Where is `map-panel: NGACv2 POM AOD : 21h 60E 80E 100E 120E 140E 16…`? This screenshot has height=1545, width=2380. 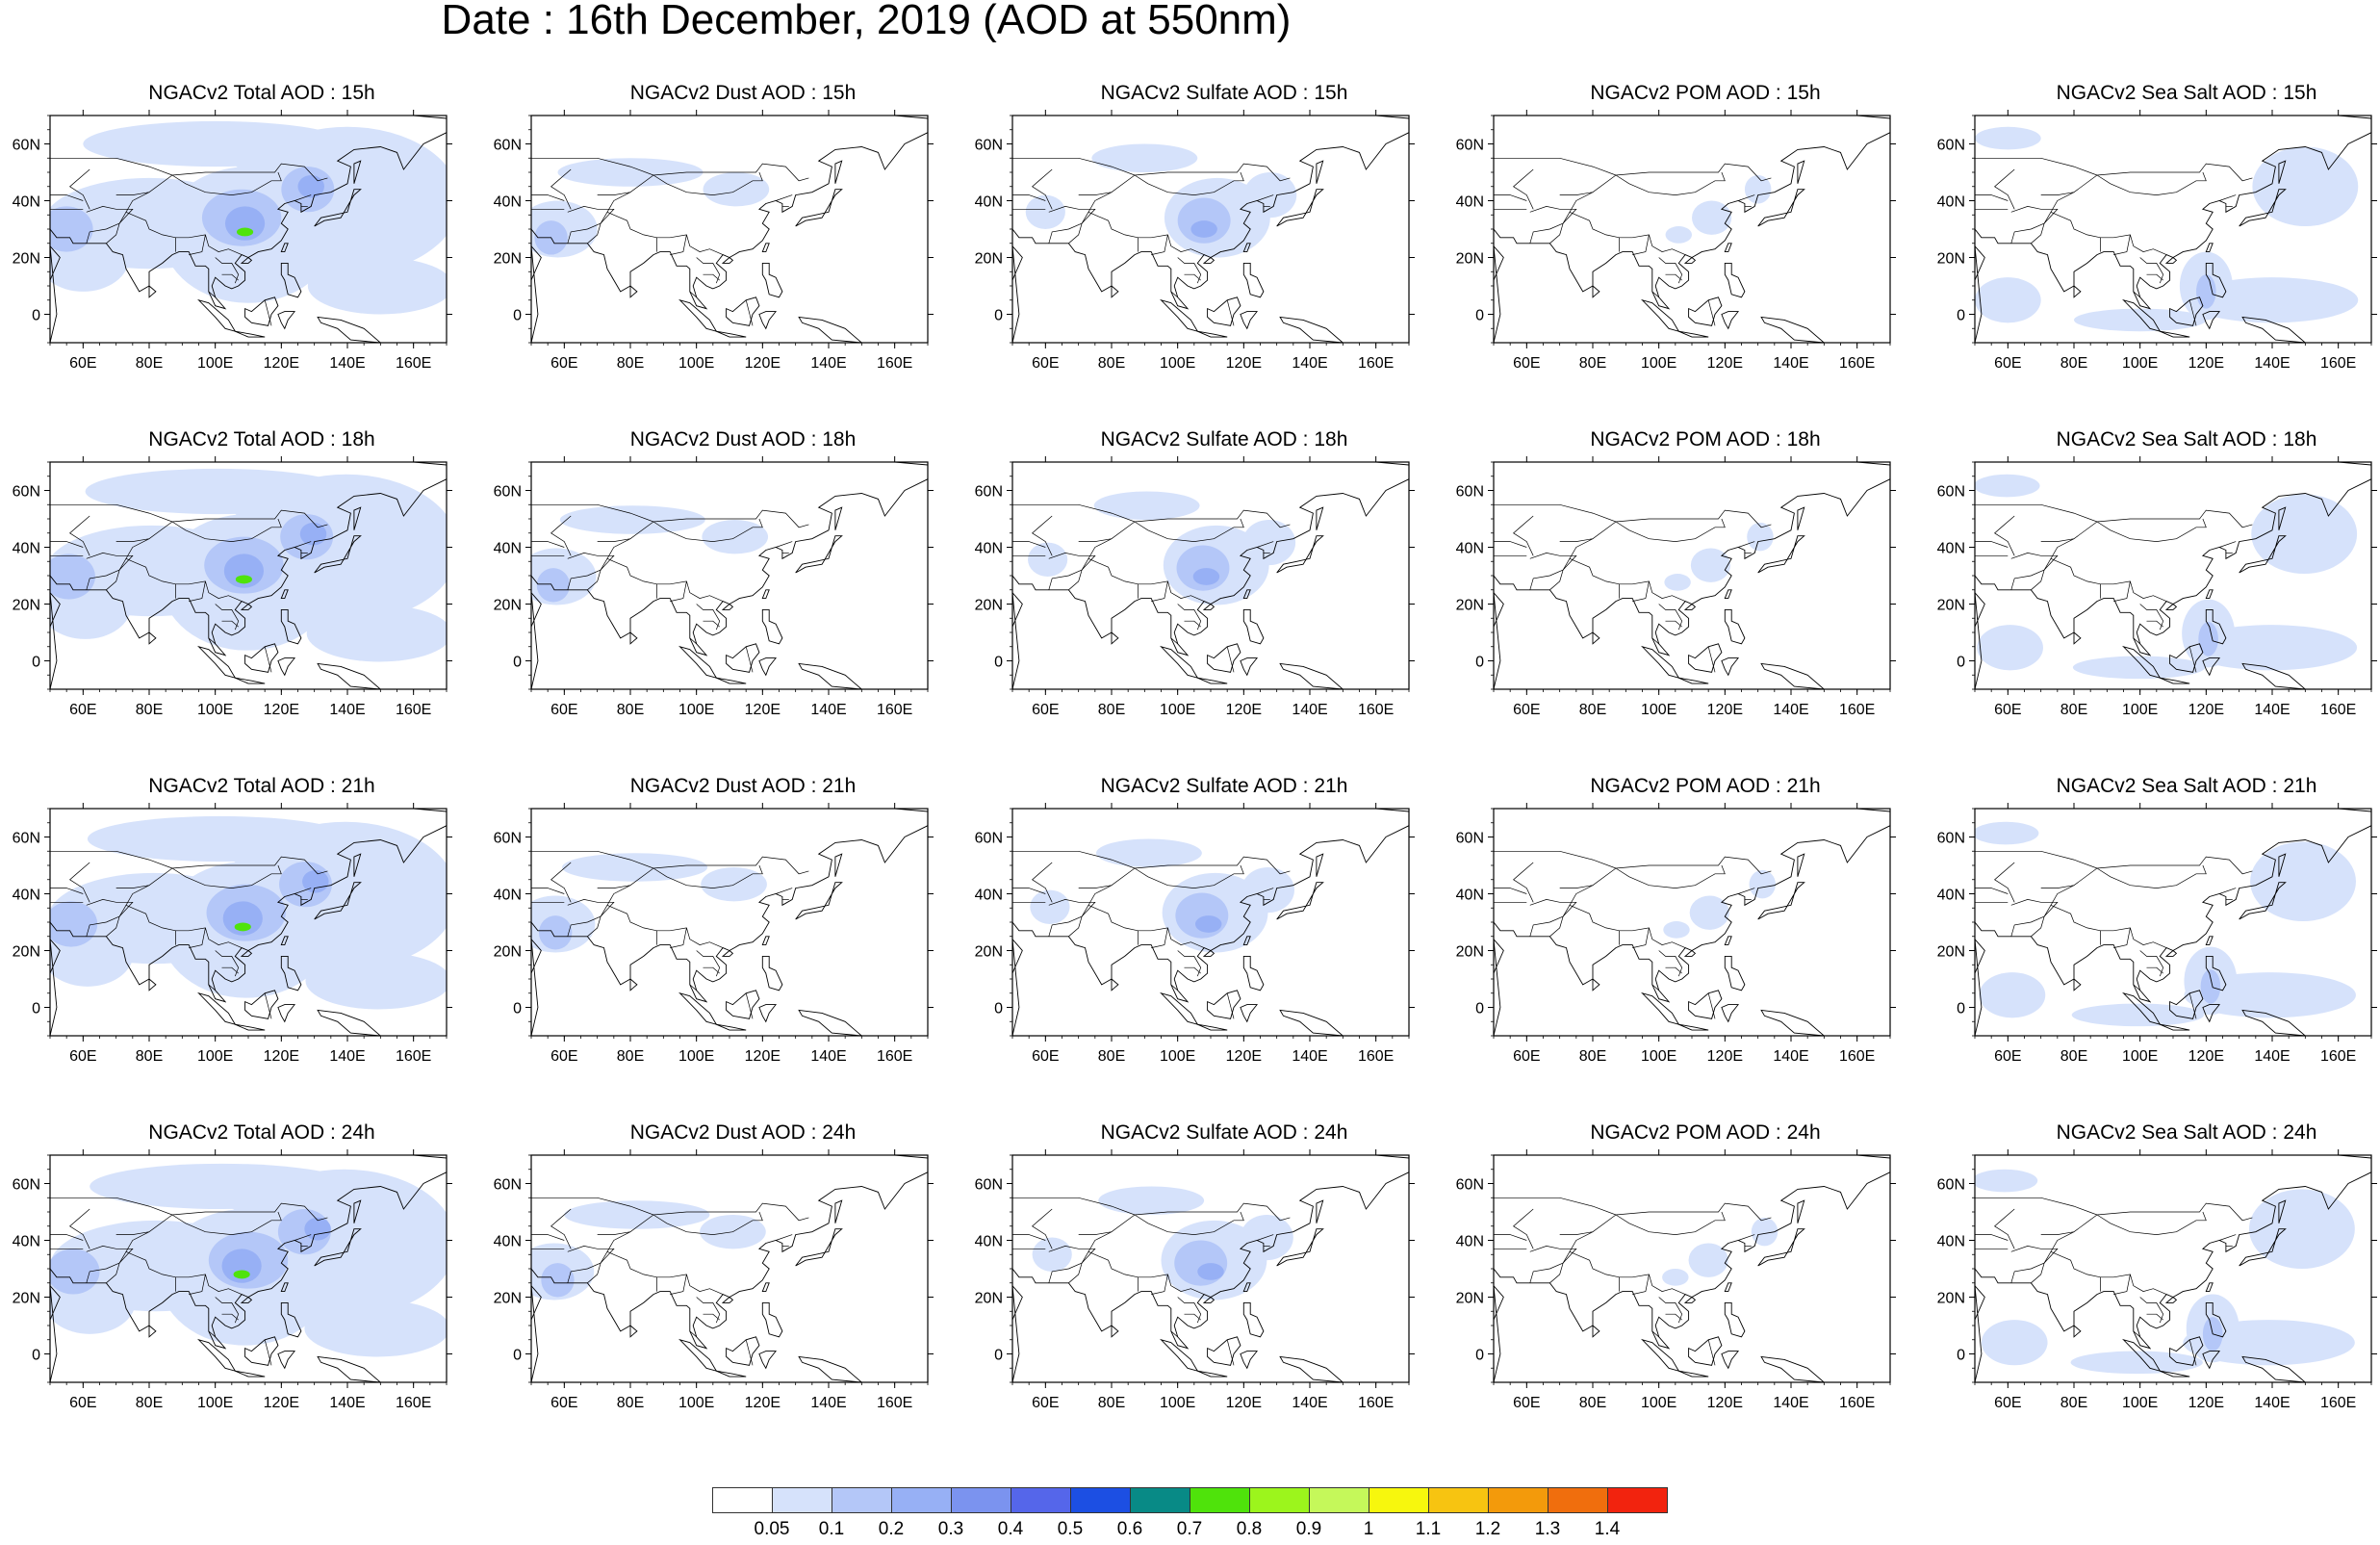 map-panel: NGACv2 POM AOD : 21h 60E 80E 100E 120E 140E 16… is located at coordinates (1687, 938).